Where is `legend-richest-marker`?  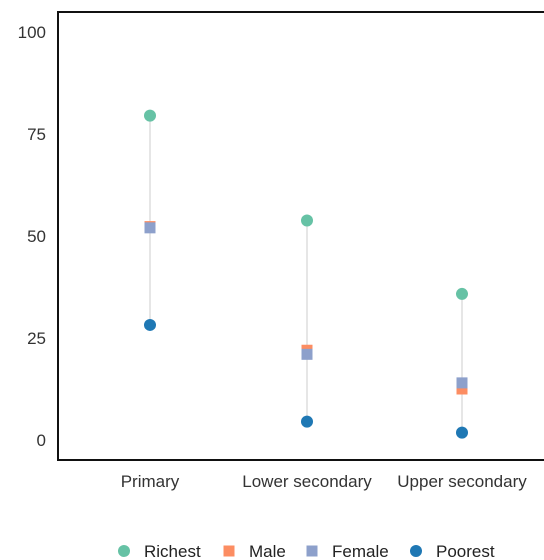
legend-richest-marker is located at coordinates (124, 551).